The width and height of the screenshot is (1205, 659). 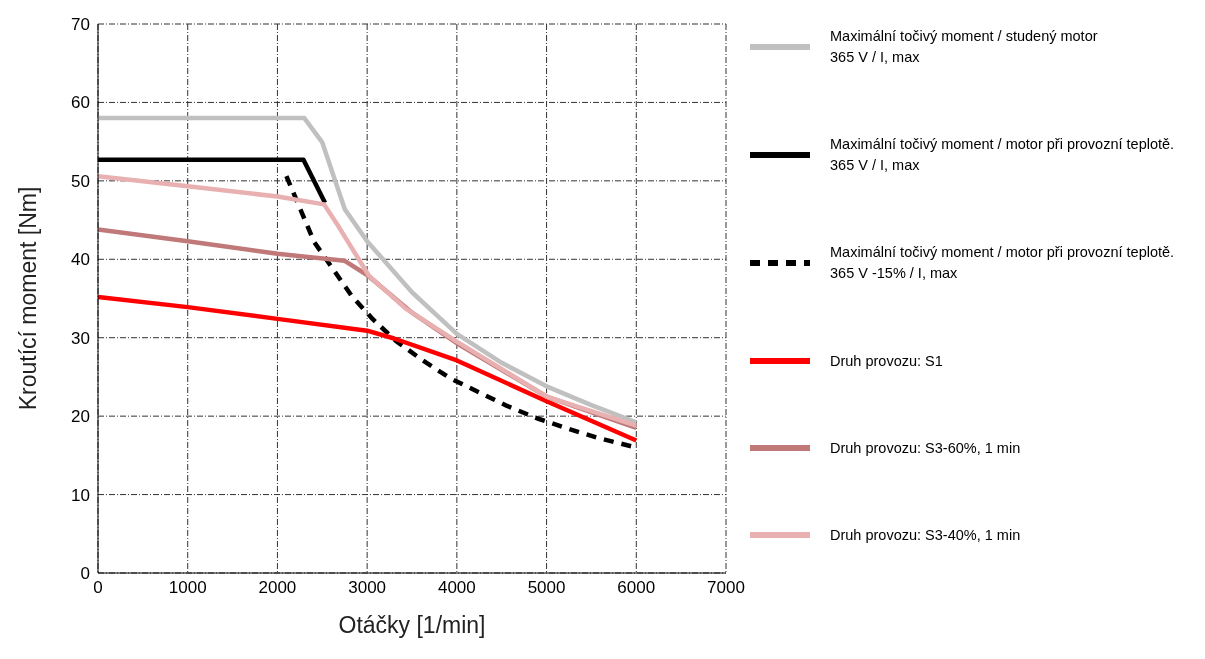 I want to click on legend-label: Maximální točivý moment / motor při provozní teplotě. 365 V / I, max, so click(x=1002, y=155).